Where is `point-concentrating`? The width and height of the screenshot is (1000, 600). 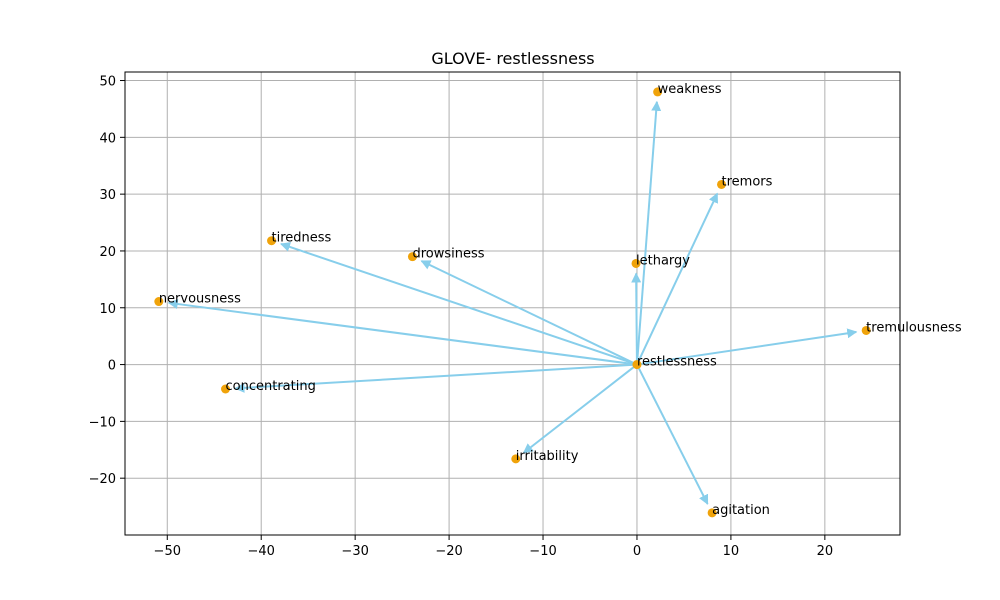
point-concentrating is located at coordinates (226, 389).